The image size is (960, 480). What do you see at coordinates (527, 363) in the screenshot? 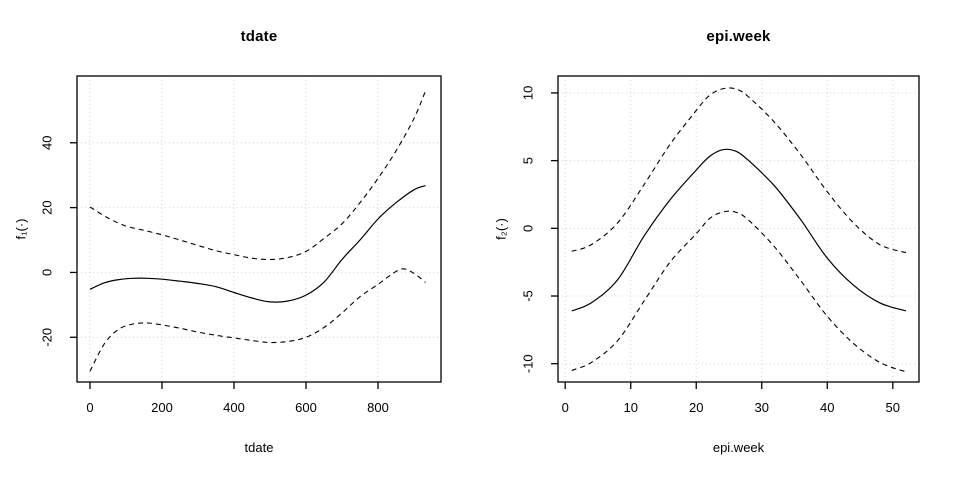
I see `y-axis-tick-label: -10` at bounding box center [527, 363].